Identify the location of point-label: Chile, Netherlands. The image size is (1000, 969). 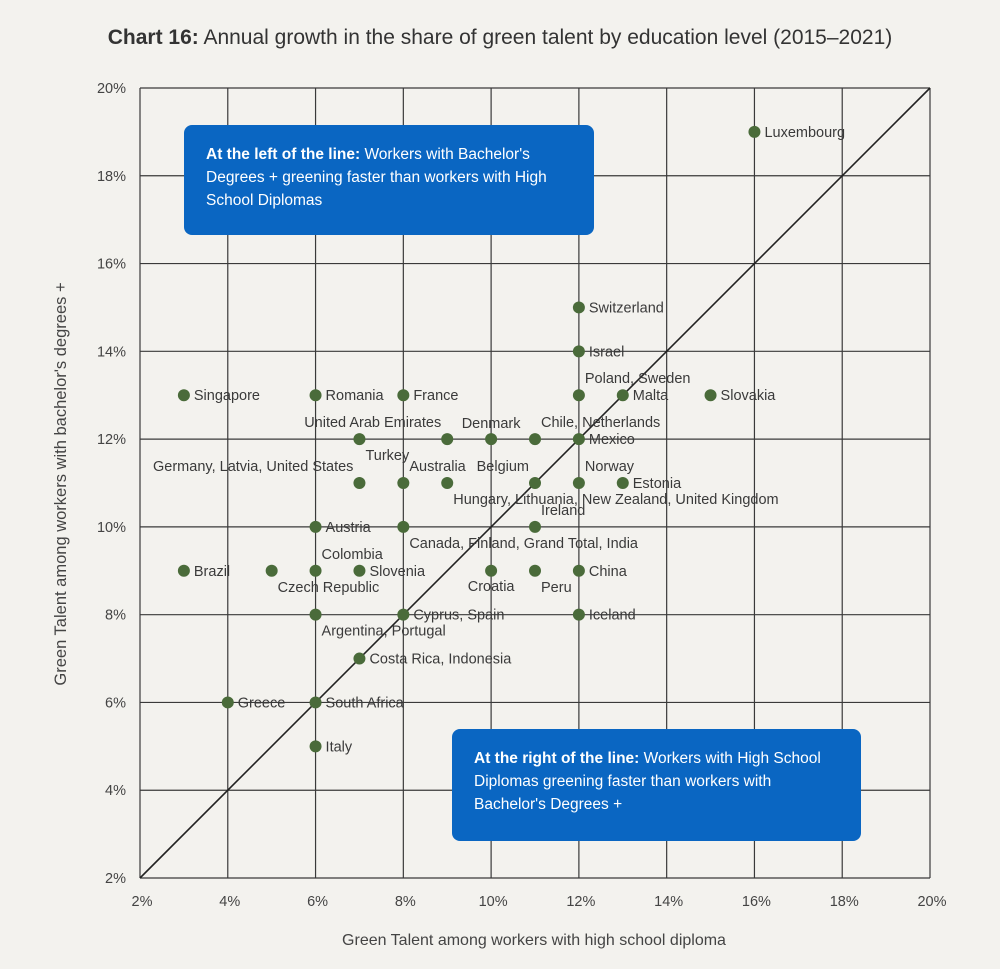
(600, 423).